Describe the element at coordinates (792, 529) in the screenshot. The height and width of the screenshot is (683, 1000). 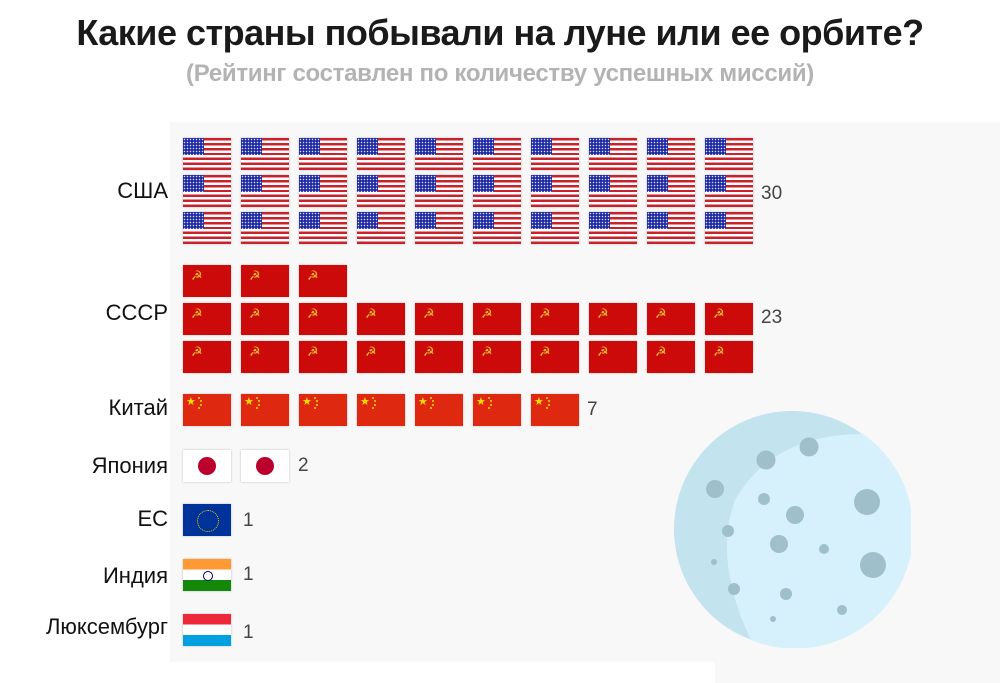
I see `moon-icon` at that location.